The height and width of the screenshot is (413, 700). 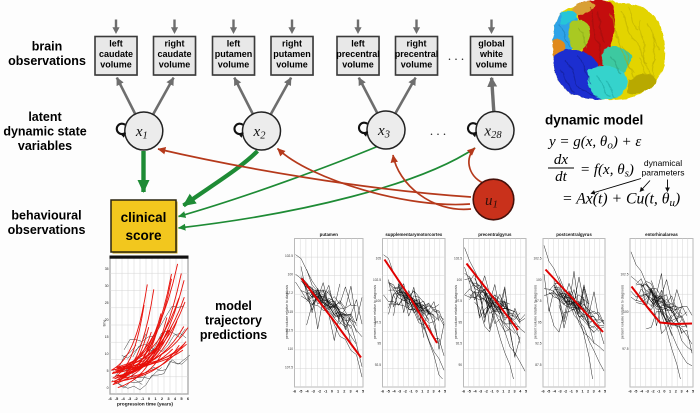 What do you see at coordinates (379, 344) in the screenshot?
I see `svg-text: 95` at bounding box center [379, 344].